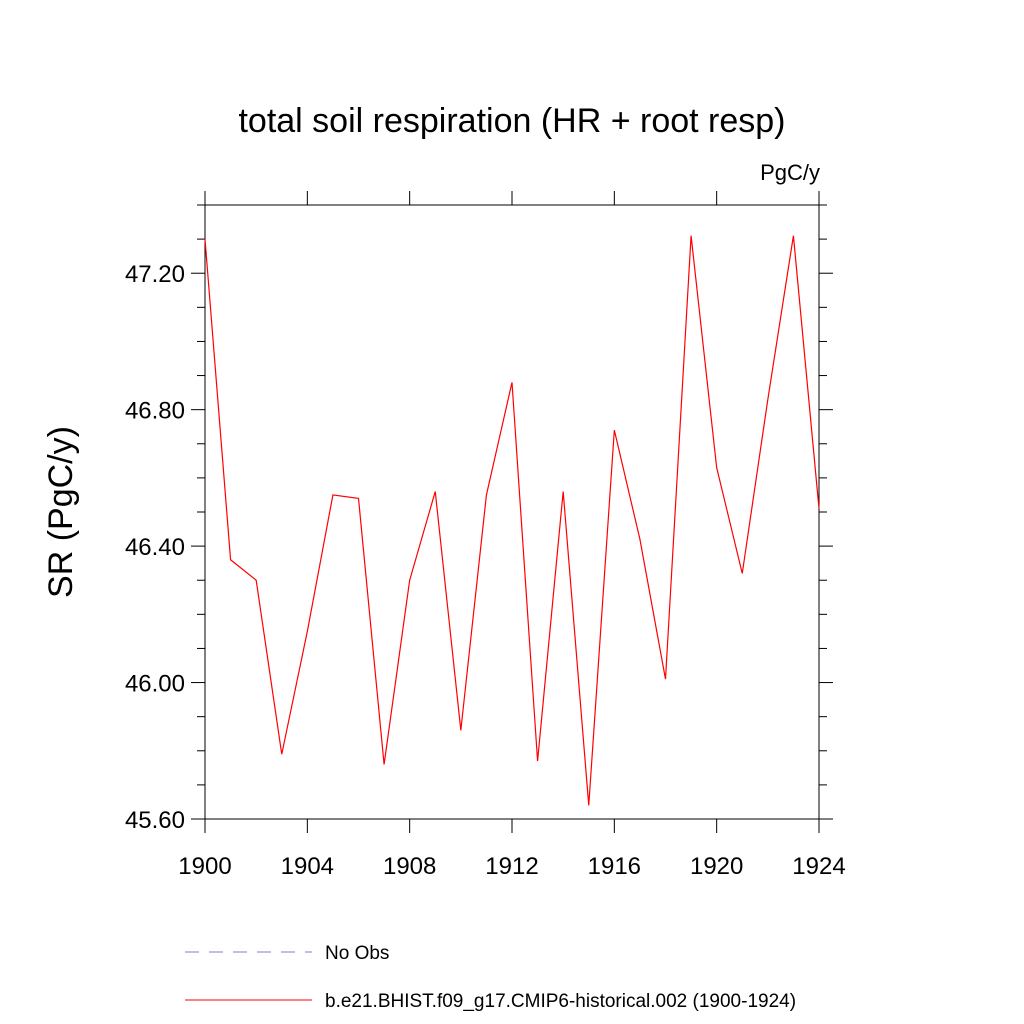 This screenshot has width=1024, height=1024. I want to click on units-label: PgC/y, so click(790, 172).